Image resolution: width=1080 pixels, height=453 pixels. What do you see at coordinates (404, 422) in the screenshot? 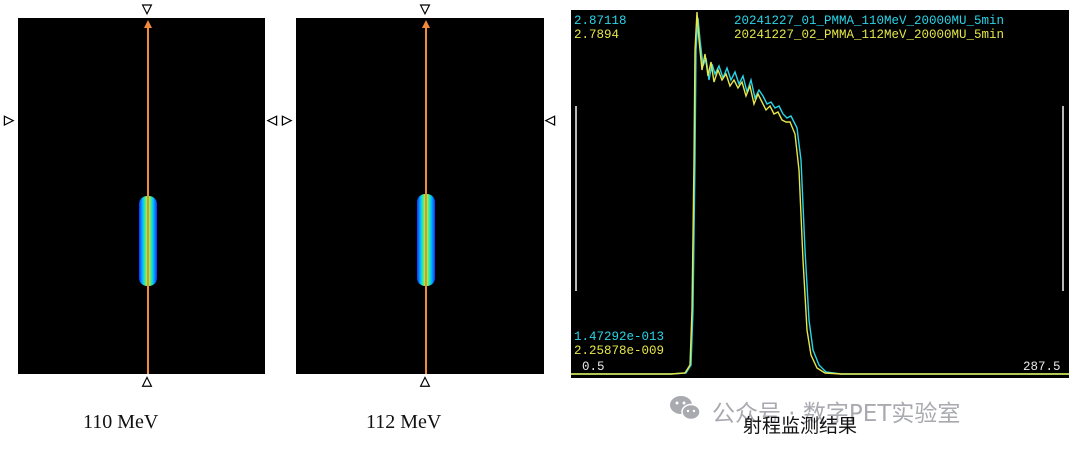
I see `caption-112mev: 112 MeV` at bounding box center [404, 422].